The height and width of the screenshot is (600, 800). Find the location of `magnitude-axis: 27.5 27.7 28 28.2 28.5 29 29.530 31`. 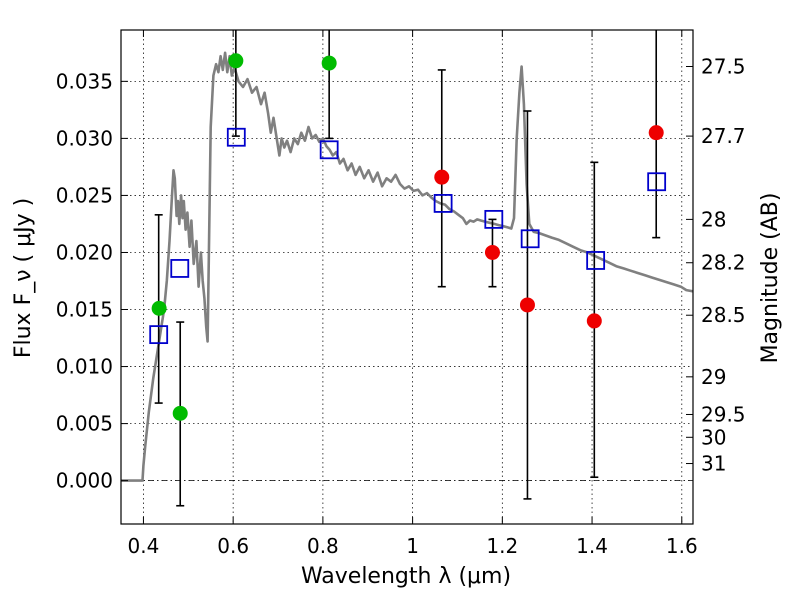

magnitude-axis: 27.5 27.7 28 28.2 28.5 29 29.530 31 is located at coordinates (716, 265).